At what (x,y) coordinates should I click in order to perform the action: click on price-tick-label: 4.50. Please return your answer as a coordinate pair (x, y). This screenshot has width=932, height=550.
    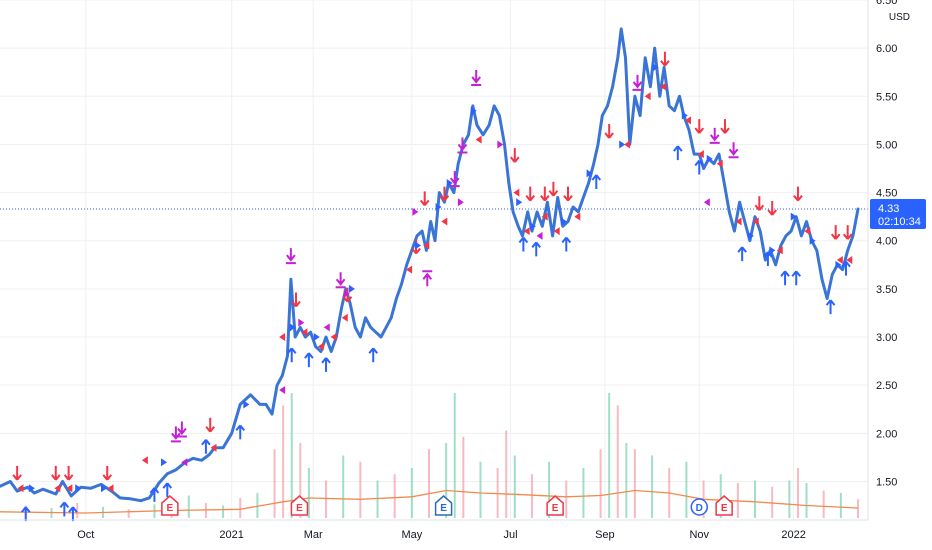
    Looking at the image, I should click on (886, 194).